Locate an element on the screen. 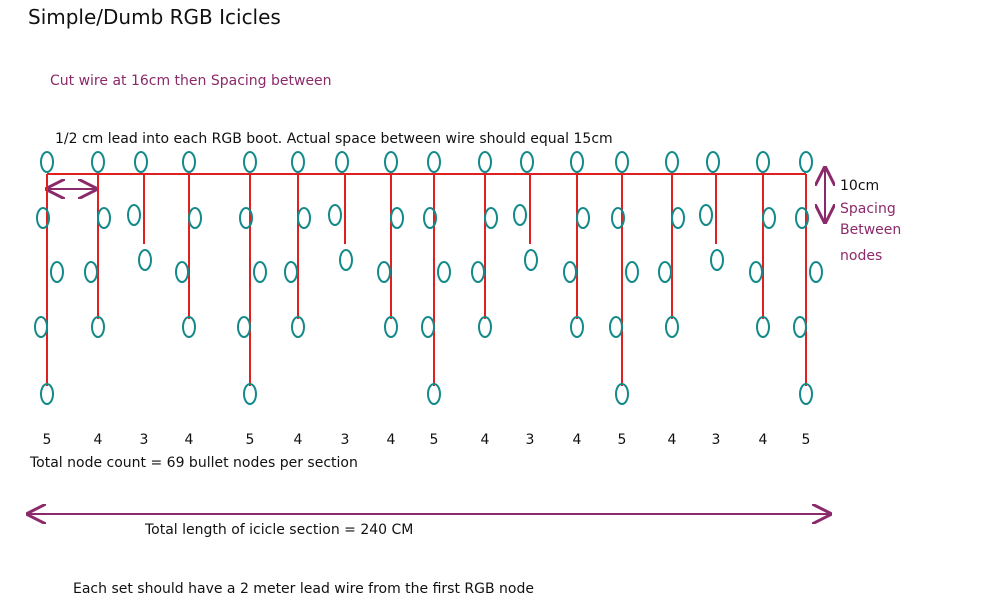 The image size is (1000, 605). title: Simple/Dumb RGB Icicles is located at coordinates (154, 17).